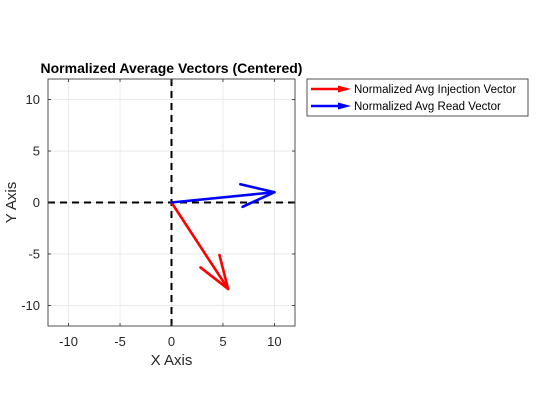 Image resolution: width=560 pixels, height=420 pixels. Describe the element at coordinates (427, 107) in the screenshot. I see `legend-label: Normalized Avg Read Vector` at that location.